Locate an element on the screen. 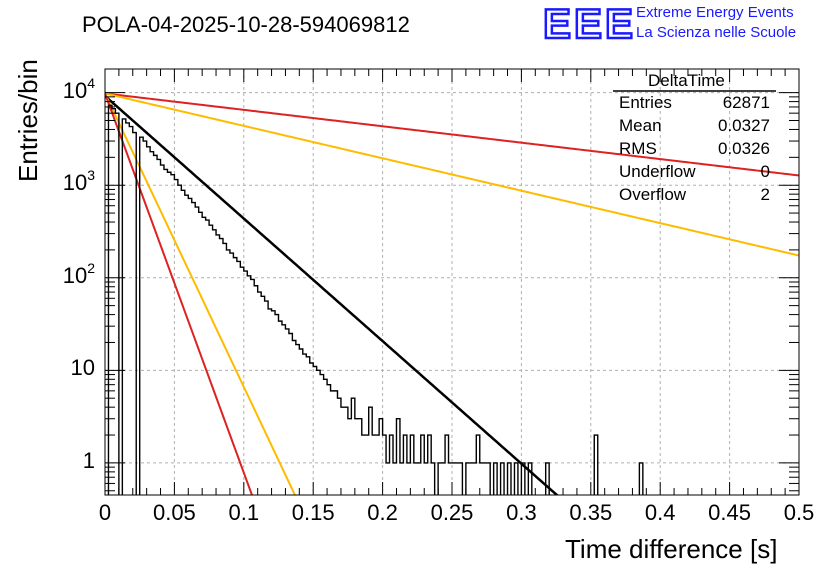  stats-value: 0.0326 is located at coordinates (744, 148).